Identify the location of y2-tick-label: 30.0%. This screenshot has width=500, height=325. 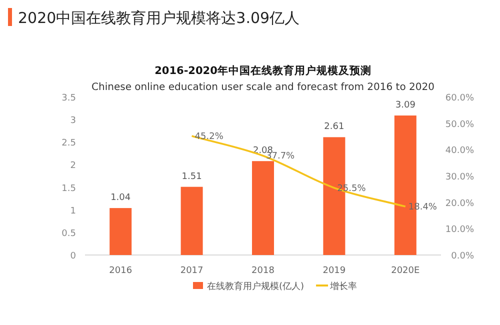
(459, 177).